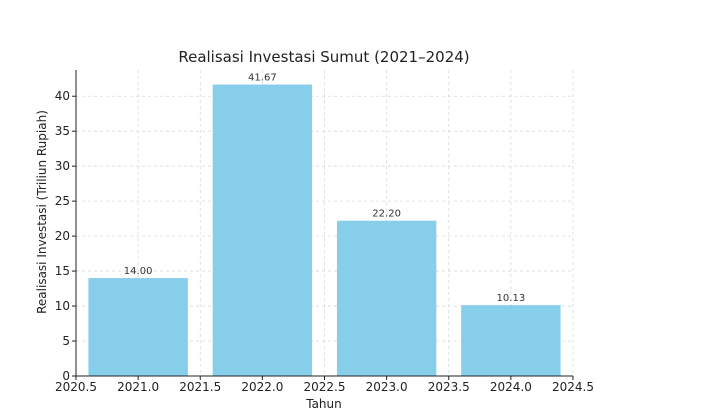 The width and height of the screenshot is (720, 420). Describe the element at coordinates (387, 387) in the screenshot. I see `x-tick-label-5: 2023.0` at that location.